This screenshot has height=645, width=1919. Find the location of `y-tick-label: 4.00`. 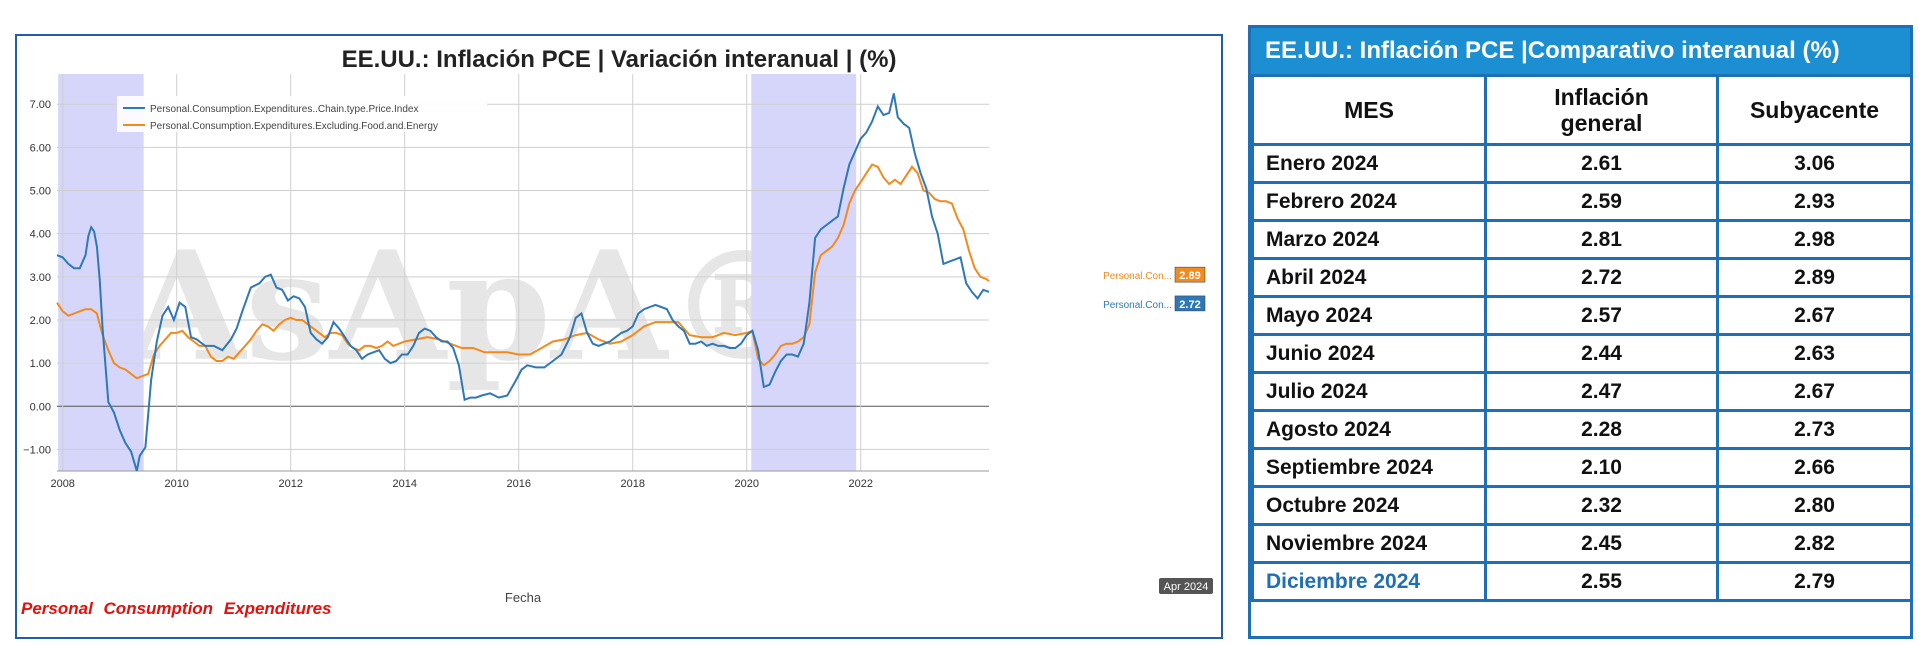

y-tick-label: 4.00 is located at coordinates (40, 235).